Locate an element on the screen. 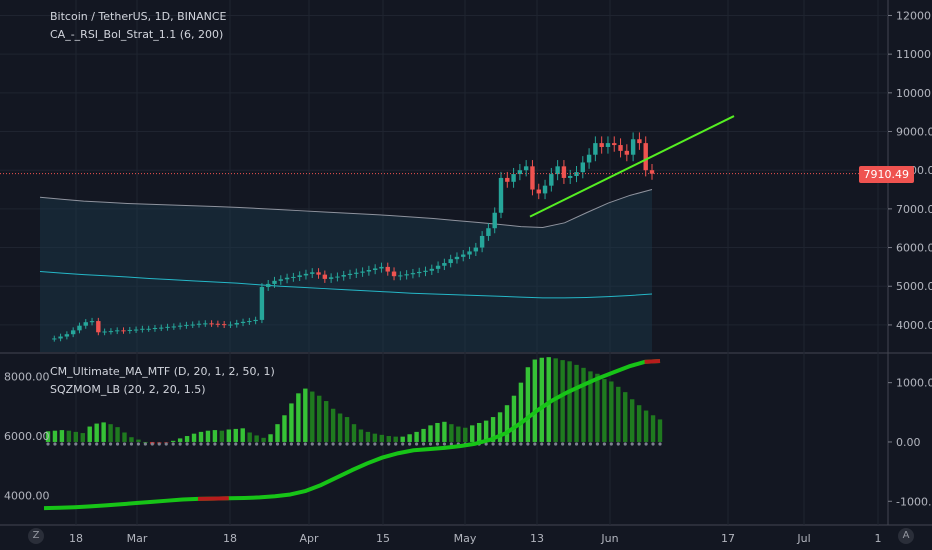 The height and width of the screenshot is (550, 932). y-tick-label: 10000.00 is located at coordinates (914, 93).